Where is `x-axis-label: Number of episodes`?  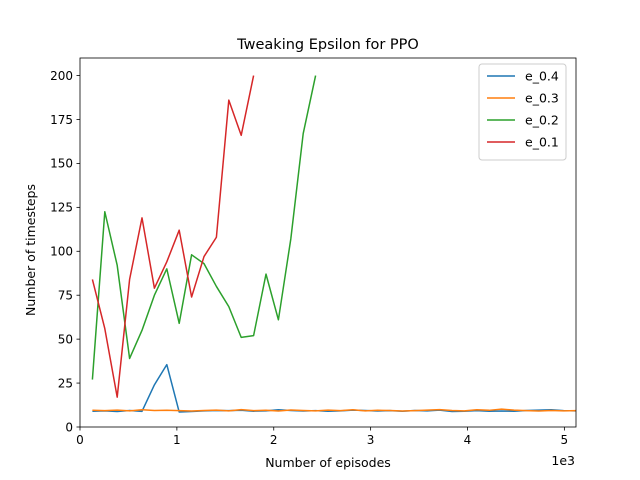 x-axis-label: Number of episodes is located at coordinates (328, 462).